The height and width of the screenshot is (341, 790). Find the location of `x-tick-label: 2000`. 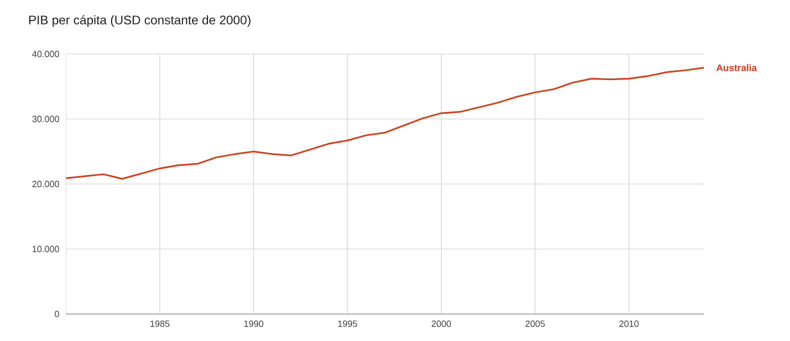

x-tick-label: 2000 is located at coordinates (441, 323).